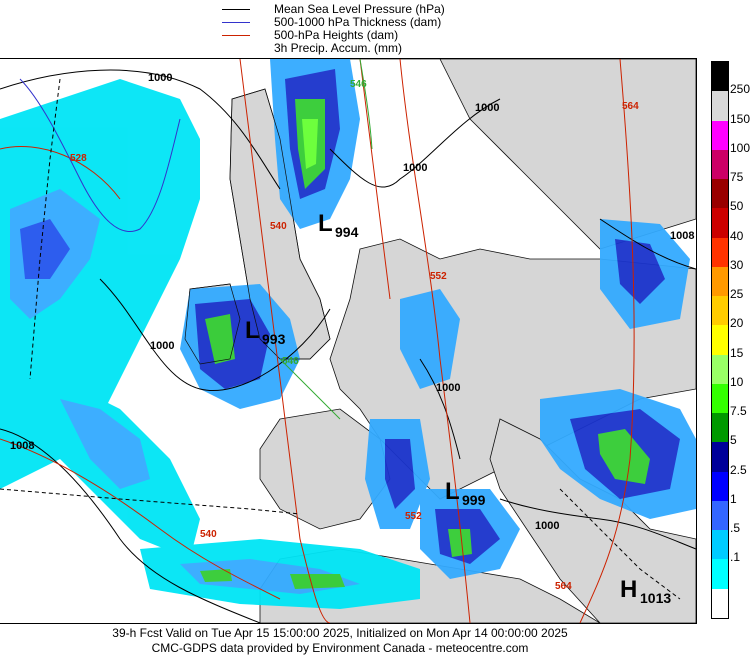 The height and width of the screenshot is (656, 750). What do you see at coordinates (735, 557) in the screenshot?
I see `colorbar-label: .1` at bounding box center [735, 557].